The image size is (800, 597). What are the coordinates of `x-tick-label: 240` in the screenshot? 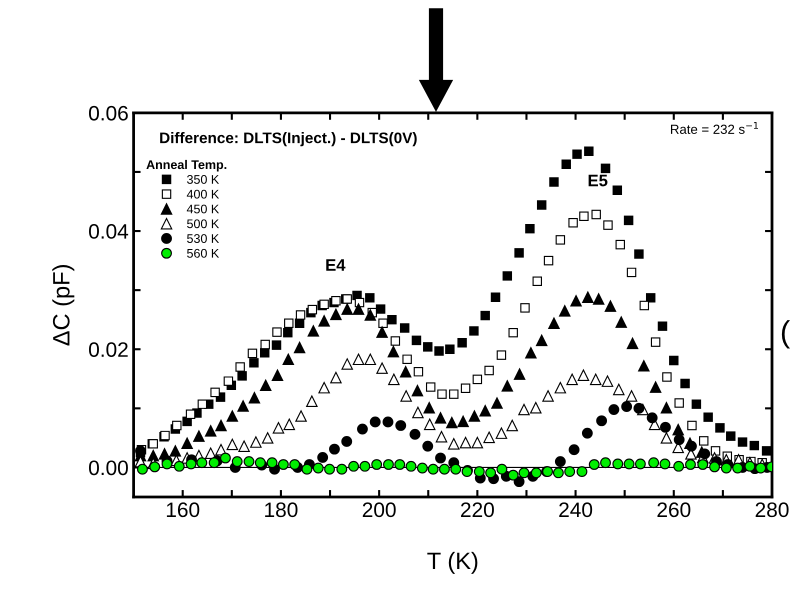 It's located at (575, 510).